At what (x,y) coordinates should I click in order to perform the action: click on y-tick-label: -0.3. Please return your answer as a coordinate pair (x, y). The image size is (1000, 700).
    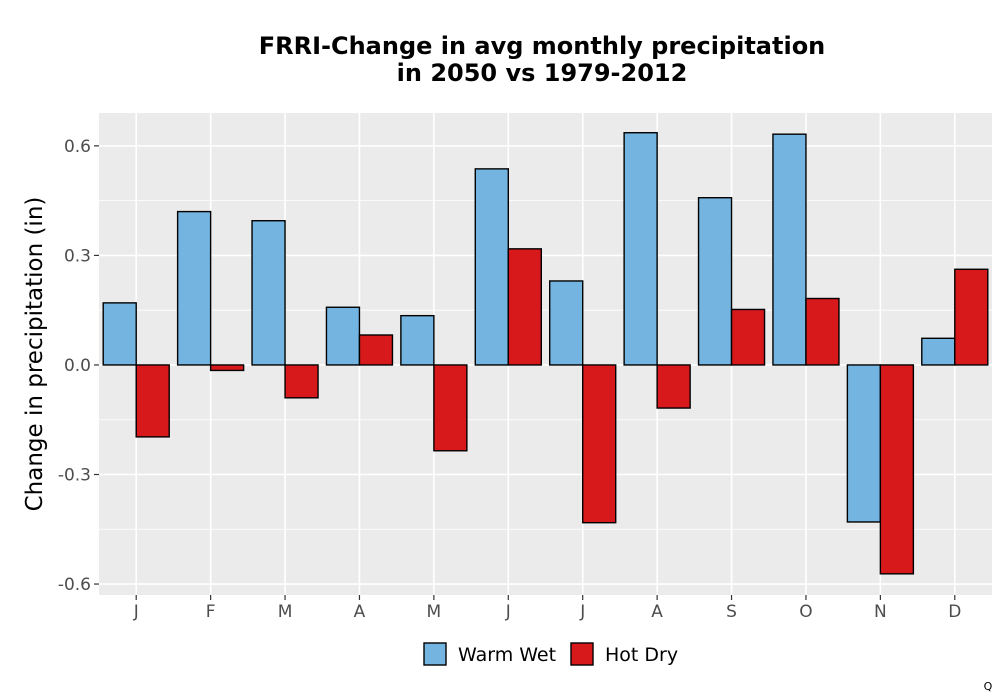
    Looking at the image, I should click on (74, 476).